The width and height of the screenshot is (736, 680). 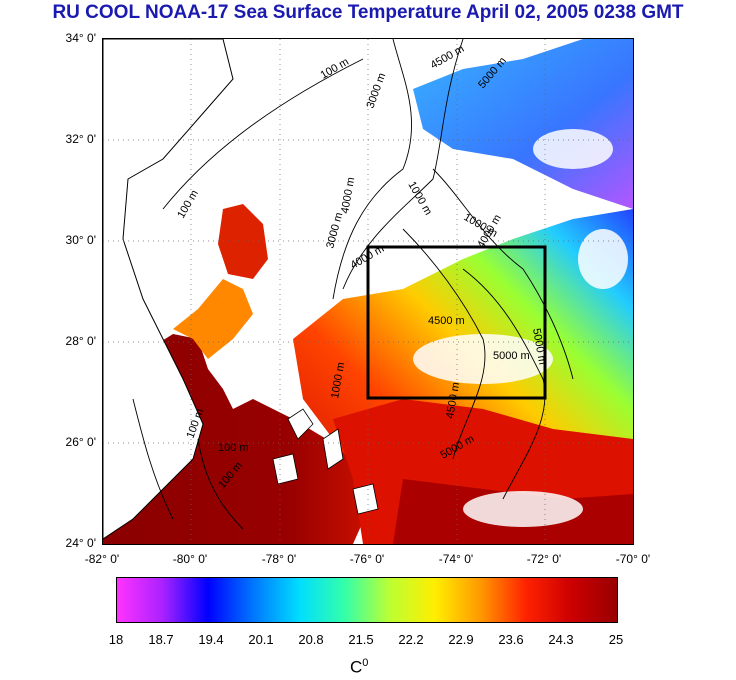 What do you see at coordinates (561, 639) in the screenshot?
I see `colorbar-tick: 24.3` at bounding box center [561, 639].